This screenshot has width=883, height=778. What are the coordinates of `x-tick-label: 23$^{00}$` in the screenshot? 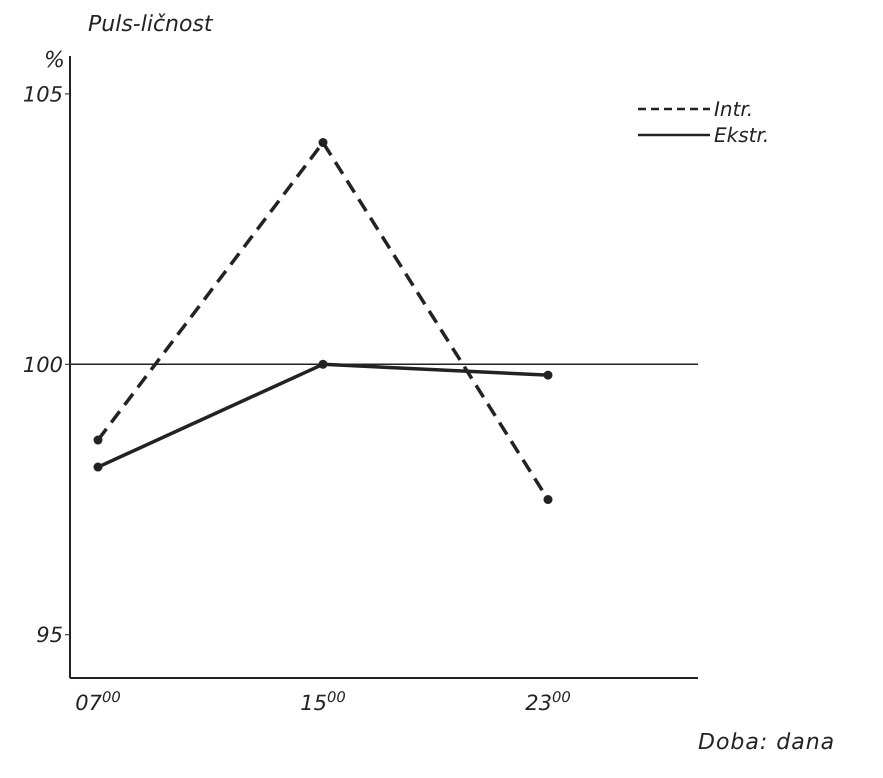 It's located at (548, 701).